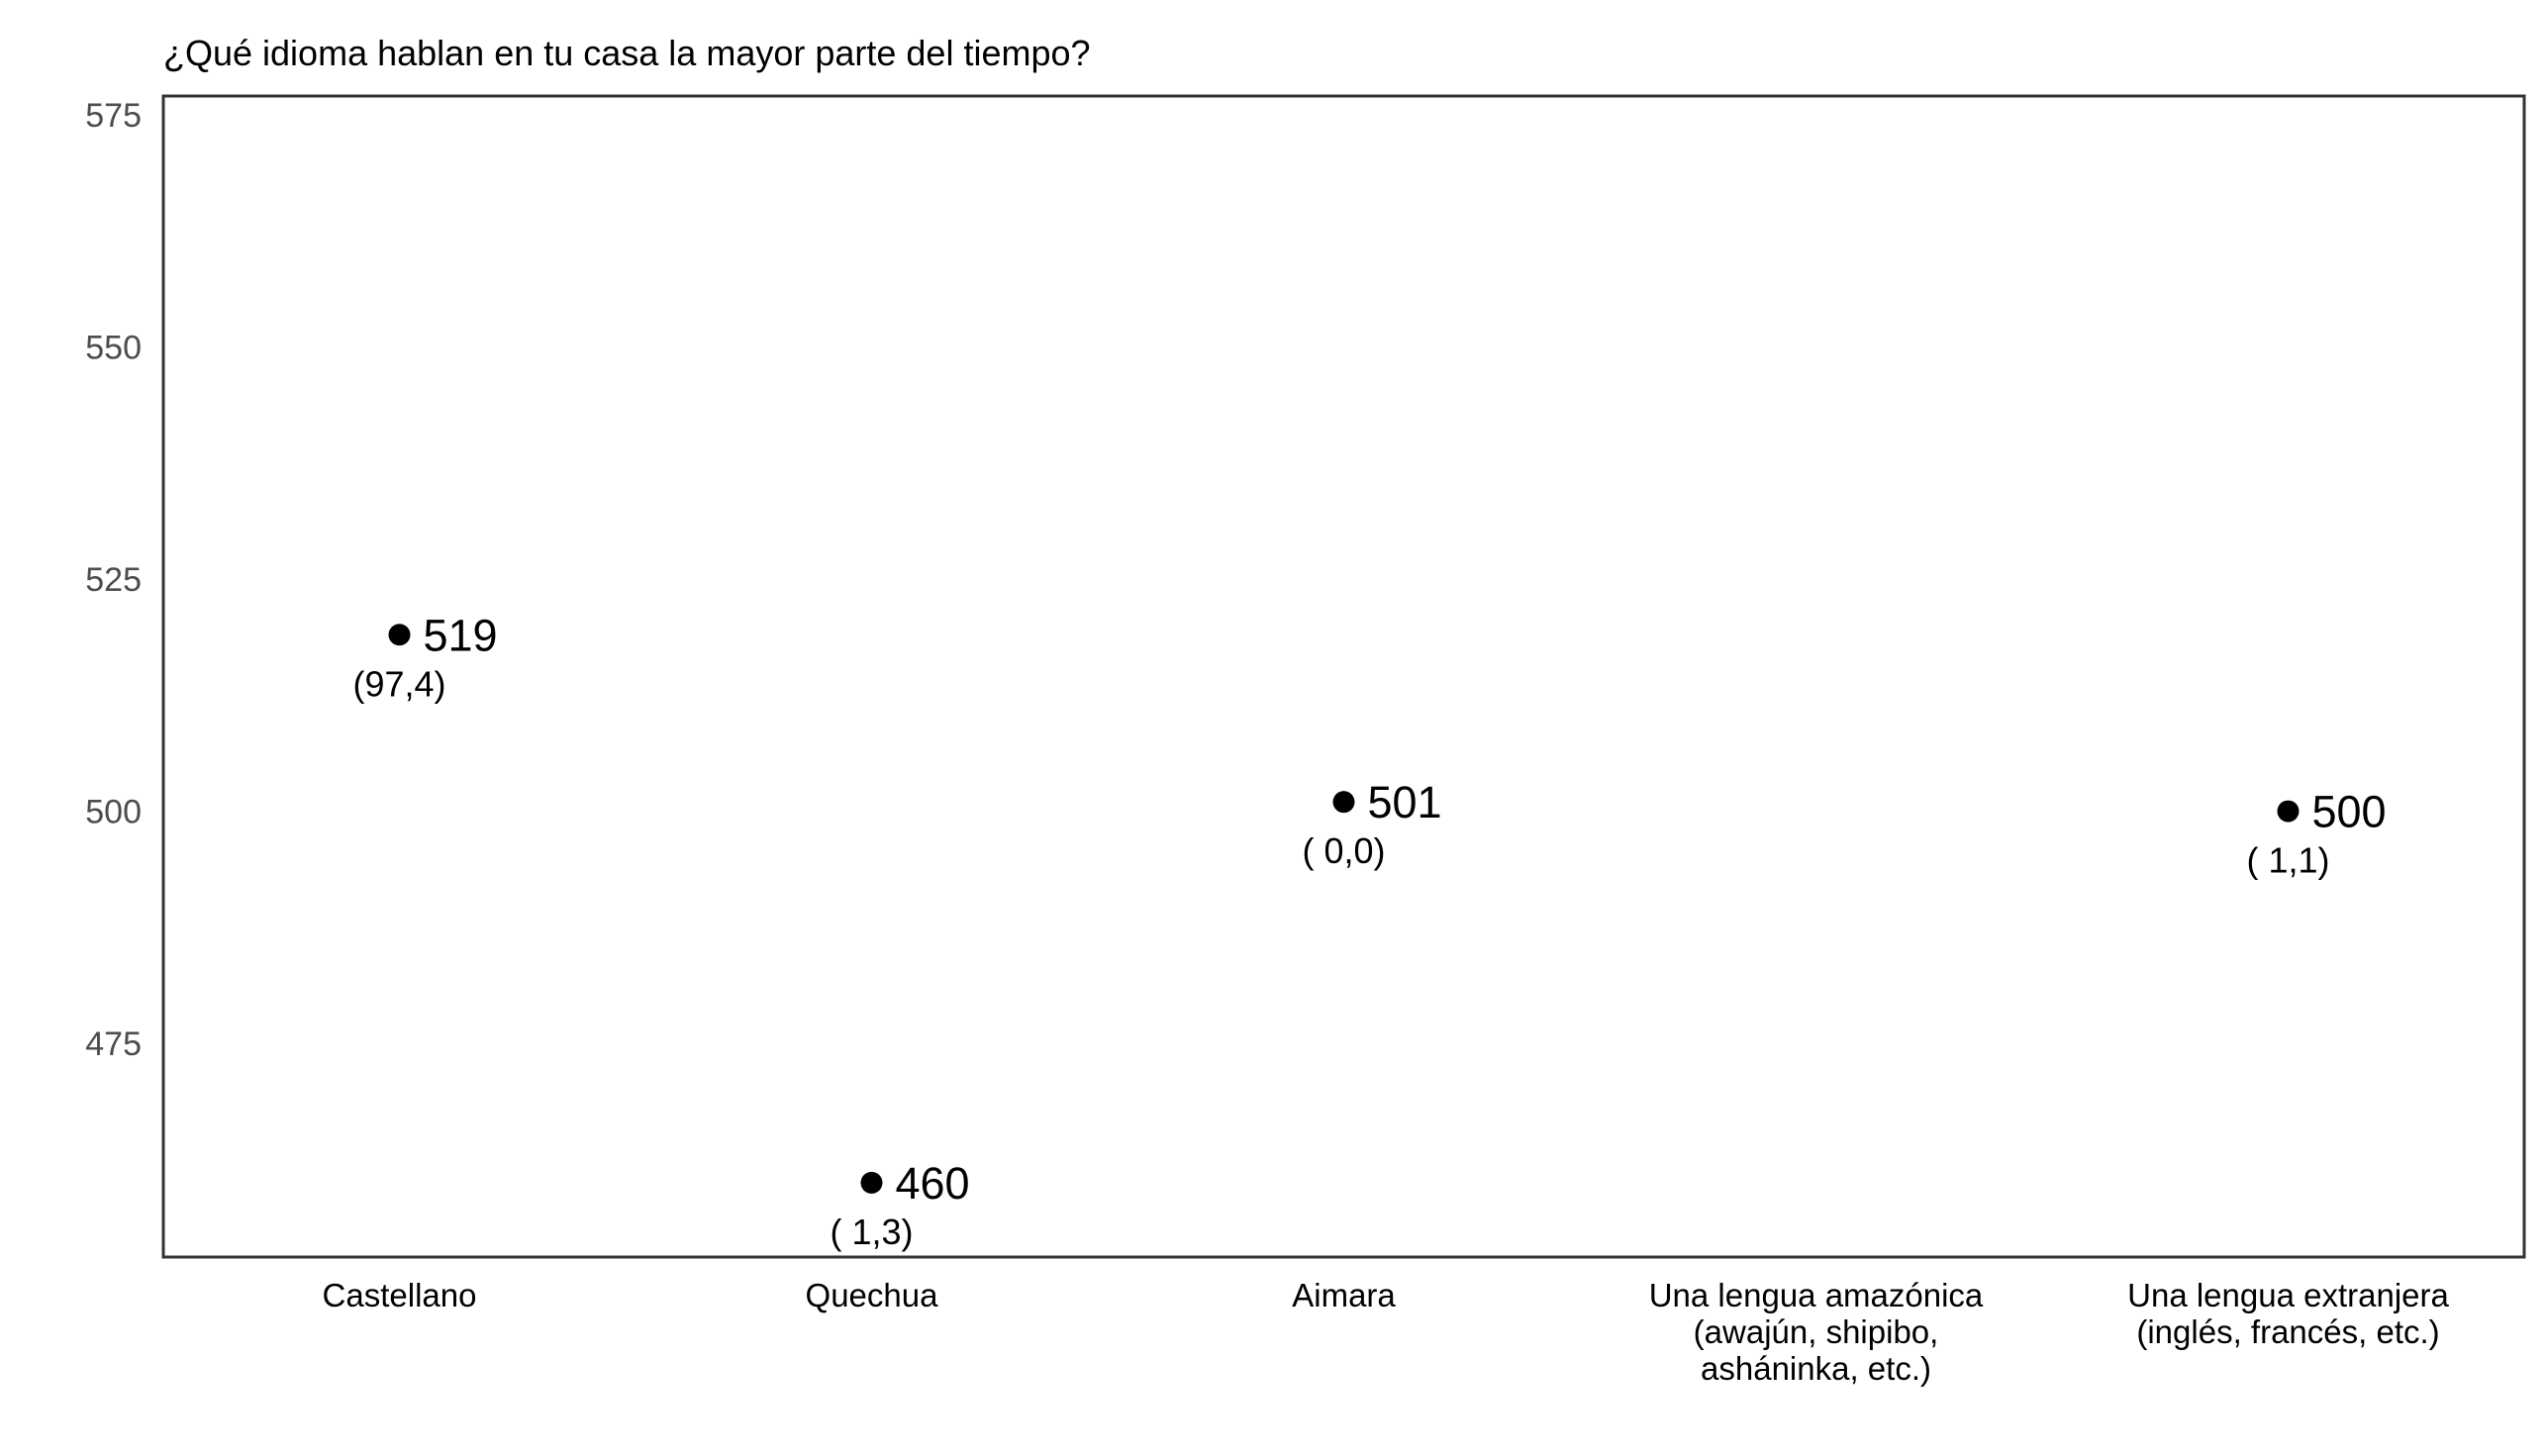 The height and width of the screenshot is (1456, 2545). I want to click on y-axis: 475 500 525 550 575, so click(113, 580).